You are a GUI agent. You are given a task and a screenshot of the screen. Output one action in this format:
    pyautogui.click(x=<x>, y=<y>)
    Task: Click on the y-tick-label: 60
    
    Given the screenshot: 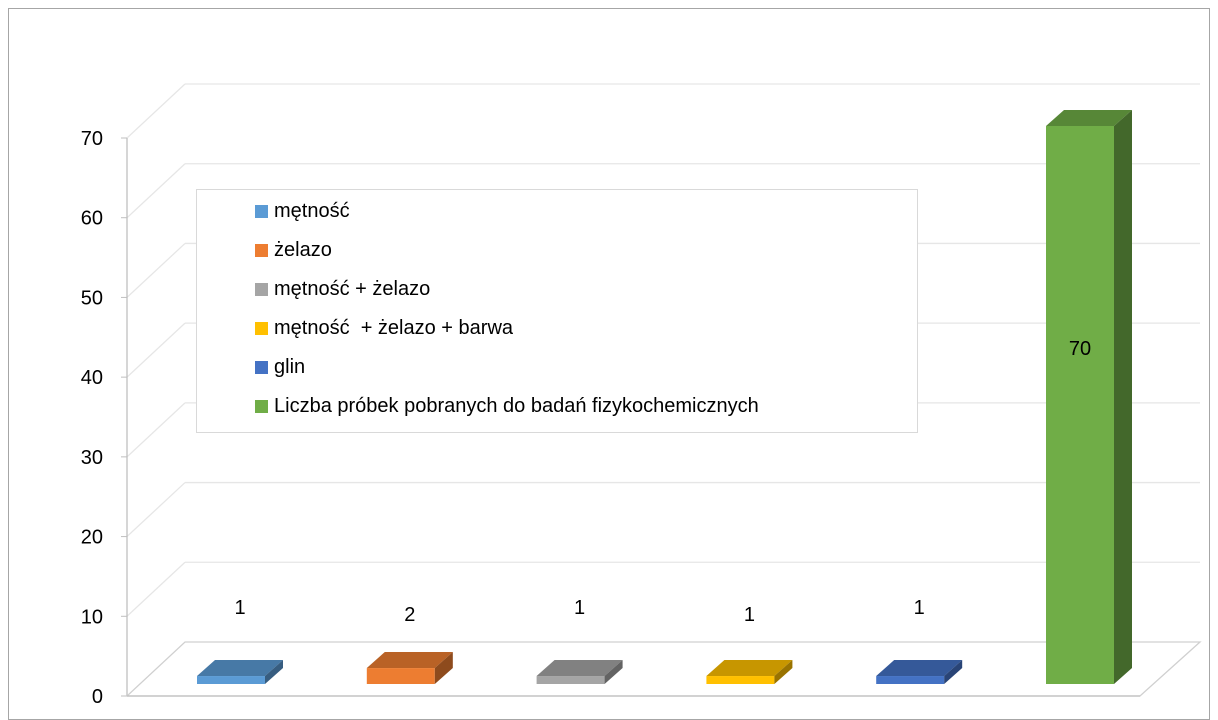 What is the action you would take?
    pyautogui.click(x=92, y=219)
    